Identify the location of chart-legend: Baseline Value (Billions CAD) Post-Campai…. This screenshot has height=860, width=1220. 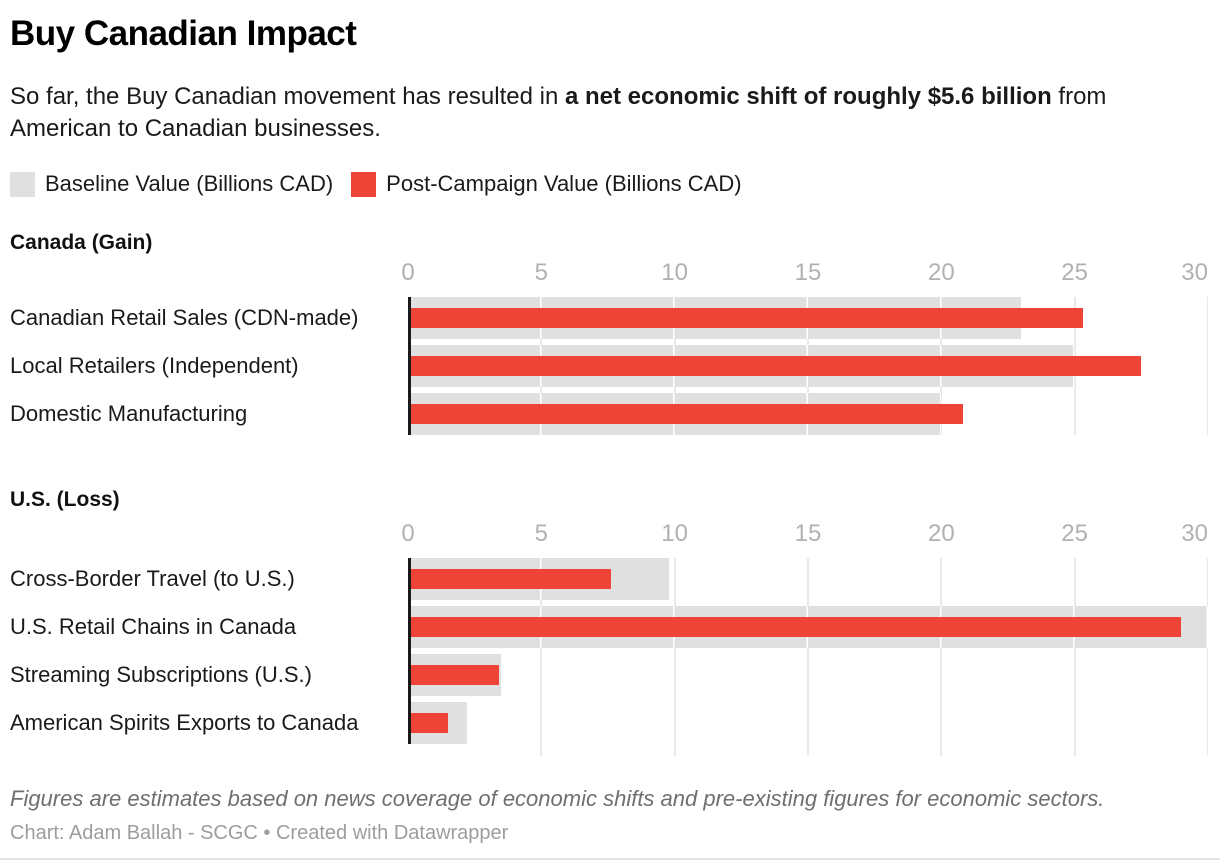
(609, 184).